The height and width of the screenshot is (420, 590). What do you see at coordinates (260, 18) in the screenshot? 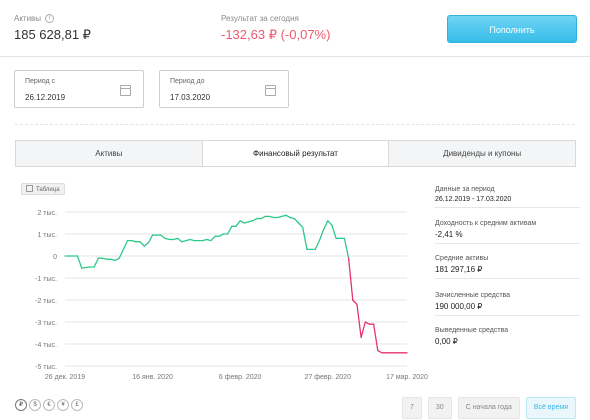
I see `result-label: Результат за сегодня` at bounding box center [260, 18].